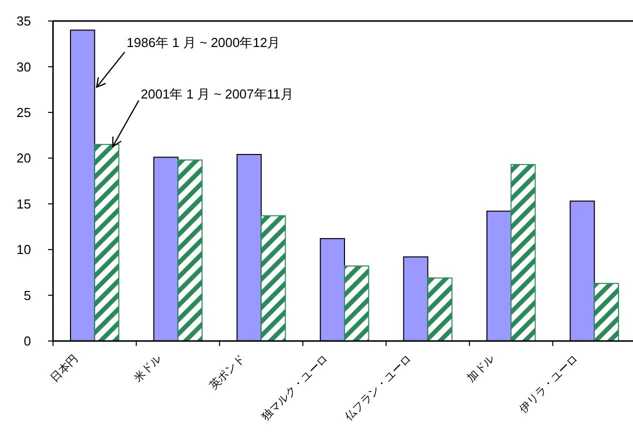 This screenshot has height=438, width=633. What do you see at coordinates (64, 368) in the screenshot?
I see `x-tick-label: 日本円` at bounding box center [64, 368].